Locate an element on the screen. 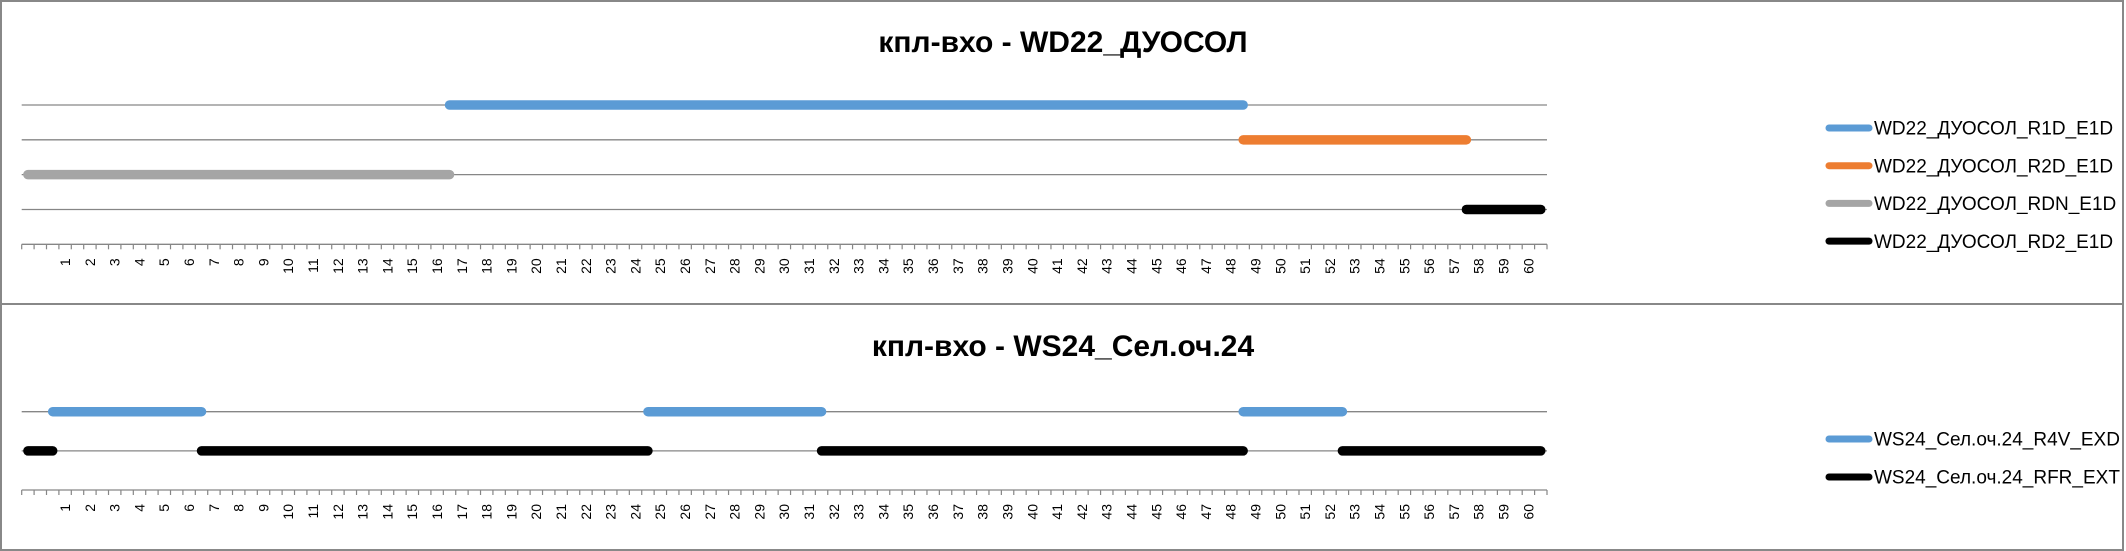  x-tick-label: 54 is located at coordinates (1379, 266).